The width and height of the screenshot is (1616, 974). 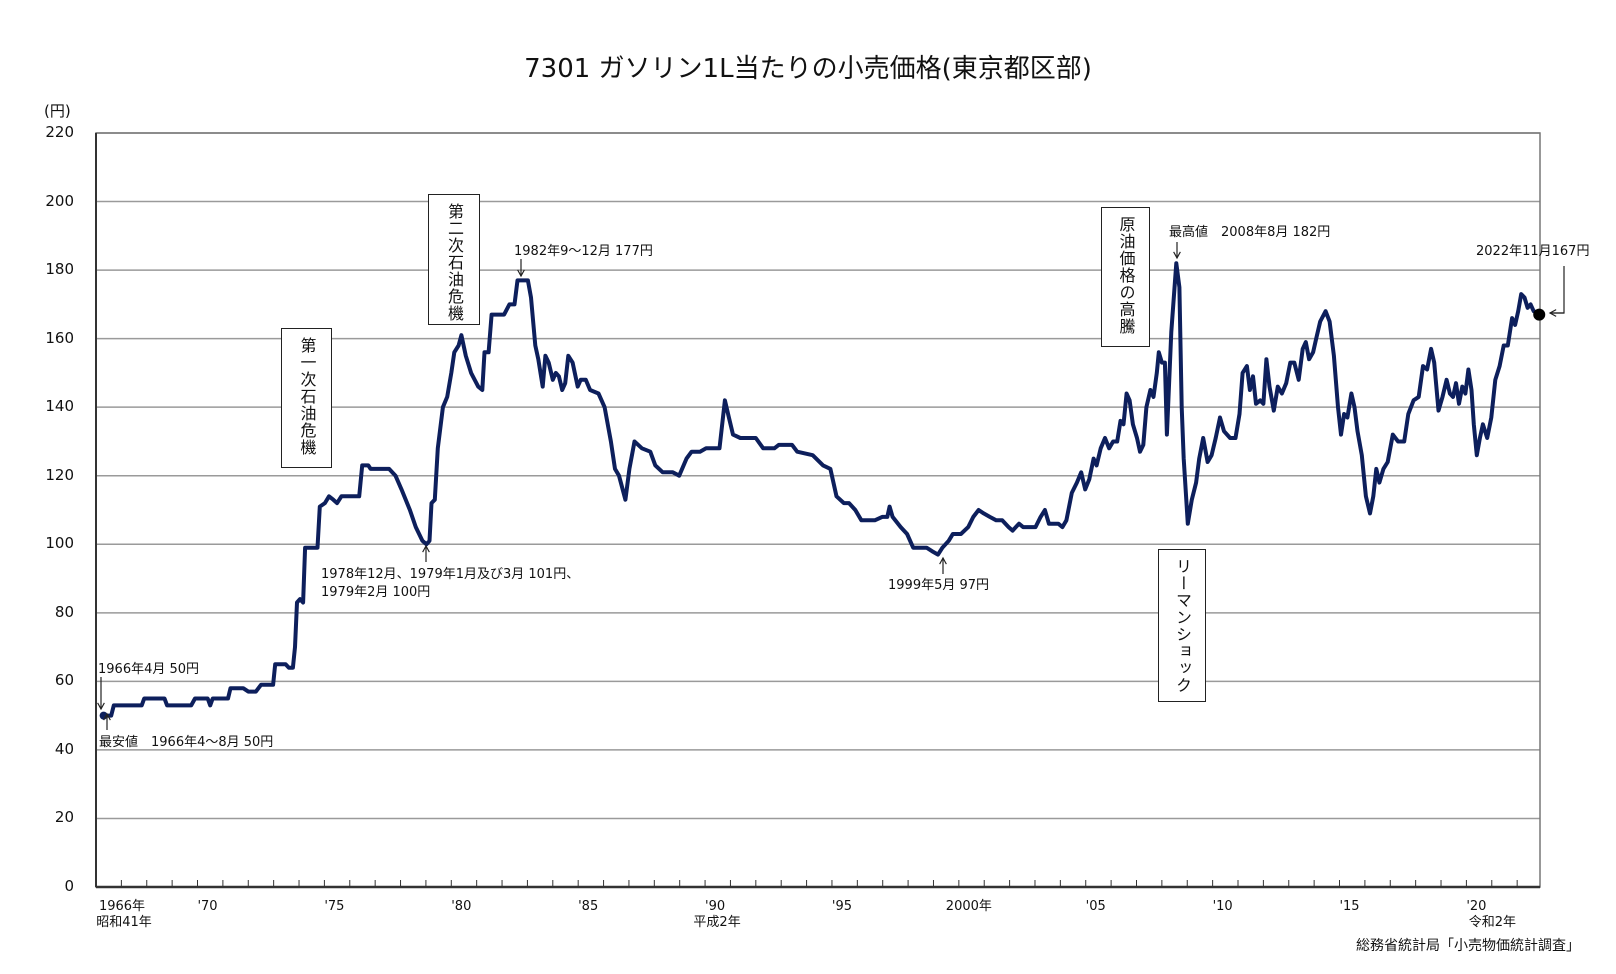 What do you see at coordinates (717, 922) in the screenshot?
I see `x-tick-sublabel: 平成2年` at bounding box center [717, 922].